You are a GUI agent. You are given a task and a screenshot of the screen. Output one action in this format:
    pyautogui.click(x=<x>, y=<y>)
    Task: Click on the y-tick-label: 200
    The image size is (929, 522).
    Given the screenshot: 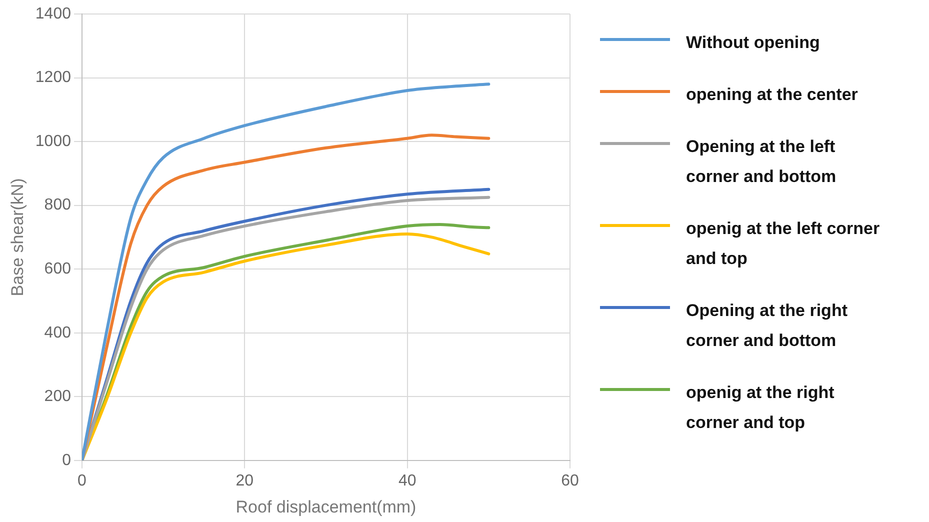 What is the action you would take?
    pyautogui.click(x=58, y=397)
    